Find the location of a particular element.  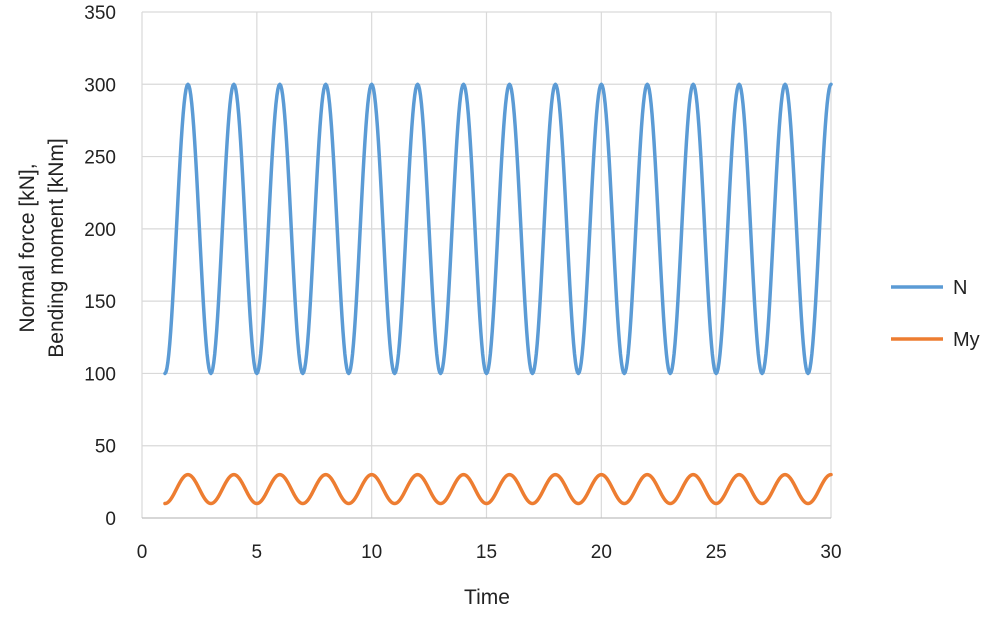

x-tick-label-20: 20 is located at coordinates (601, 552).